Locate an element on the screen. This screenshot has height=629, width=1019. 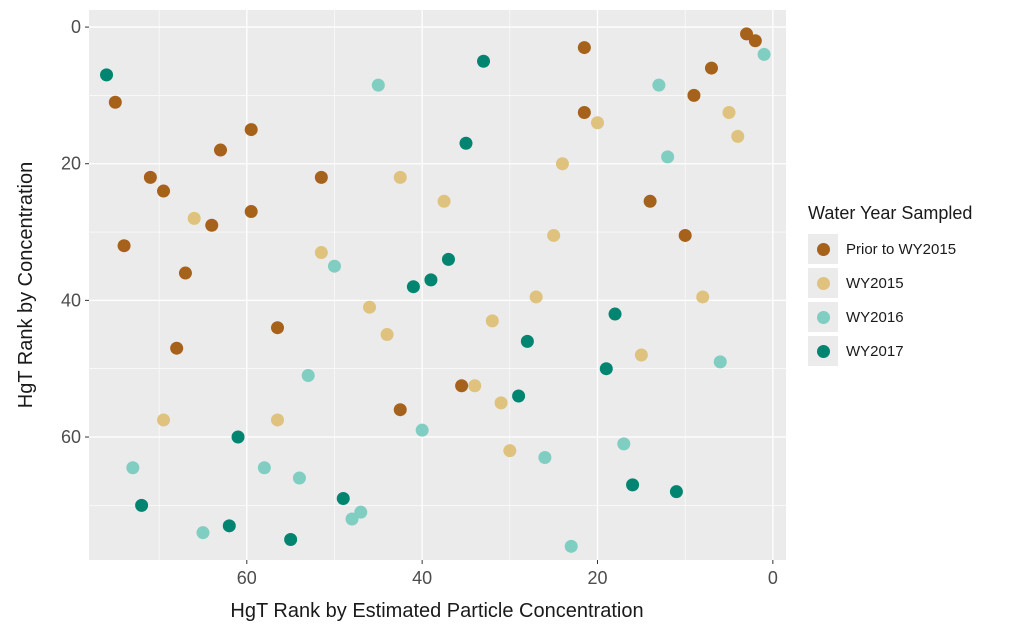
x-tick-label: 20 is located at coordinates (597, 578).